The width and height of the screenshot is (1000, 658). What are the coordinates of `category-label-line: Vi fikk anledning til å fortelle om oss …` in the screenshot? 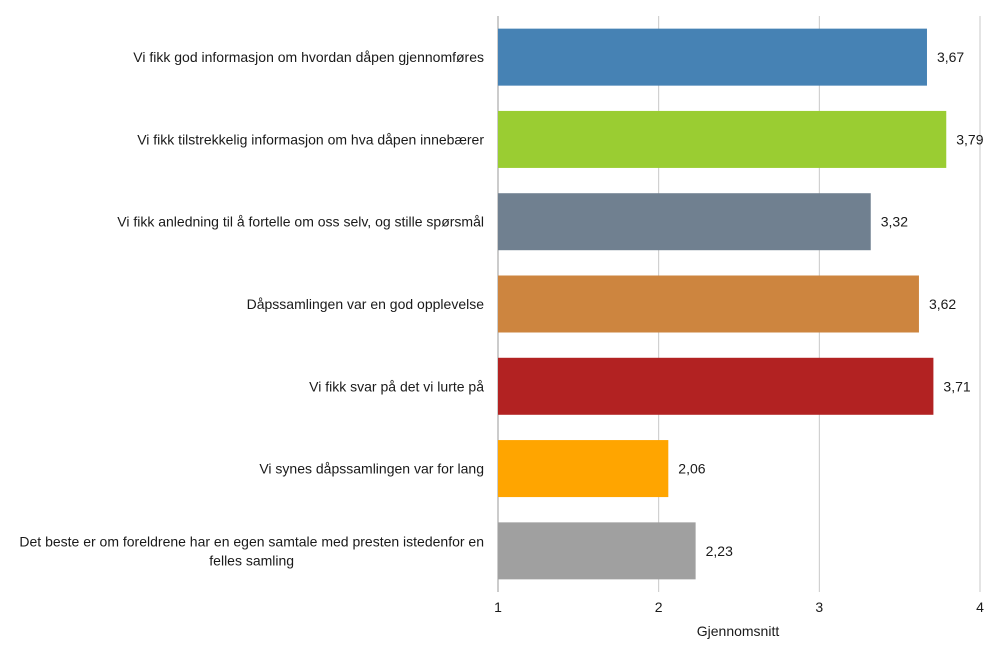 It's located at (300, 222).